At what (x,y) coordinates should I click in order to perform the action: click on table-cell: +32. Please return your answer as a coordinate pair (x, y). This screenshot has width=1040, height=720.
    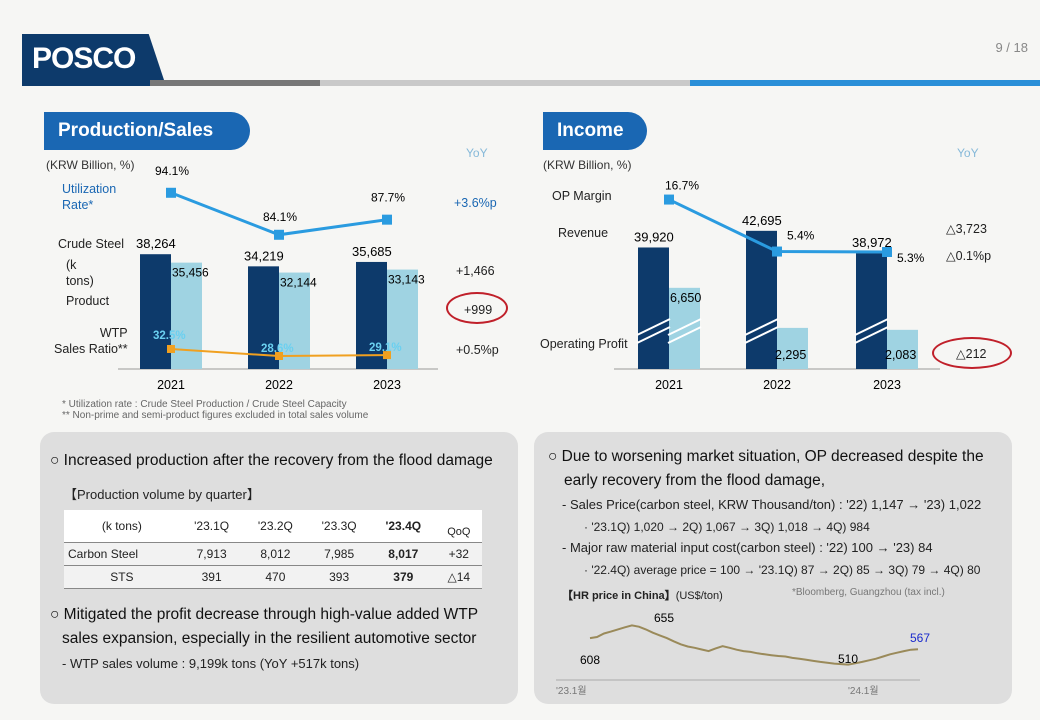
    Looking at the image, I should click on (458, 554).